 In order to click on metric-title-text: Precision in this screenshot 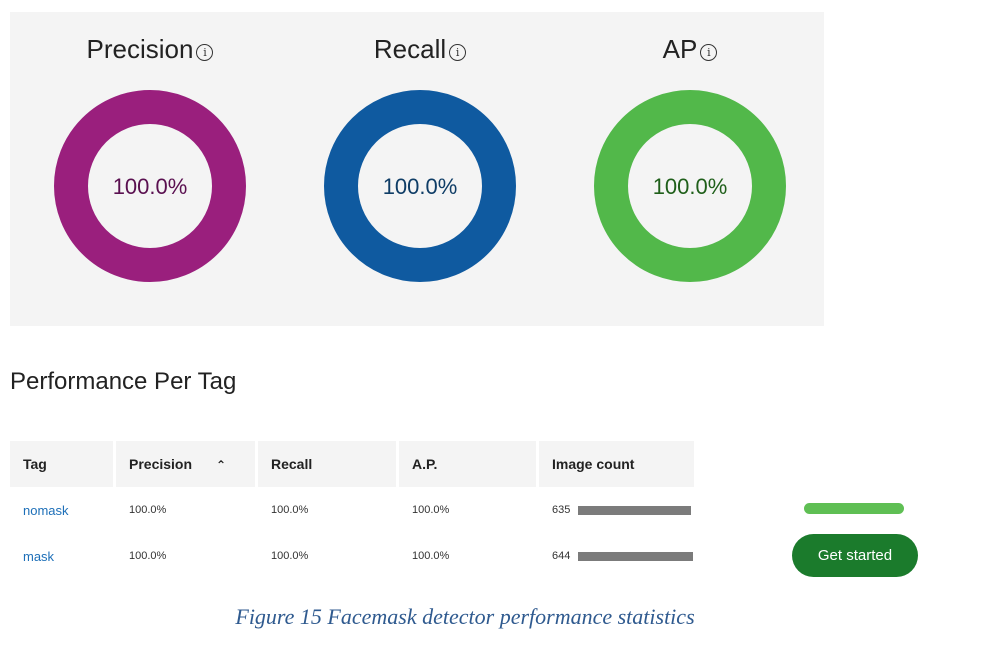, I will do `click(140, 49)`.